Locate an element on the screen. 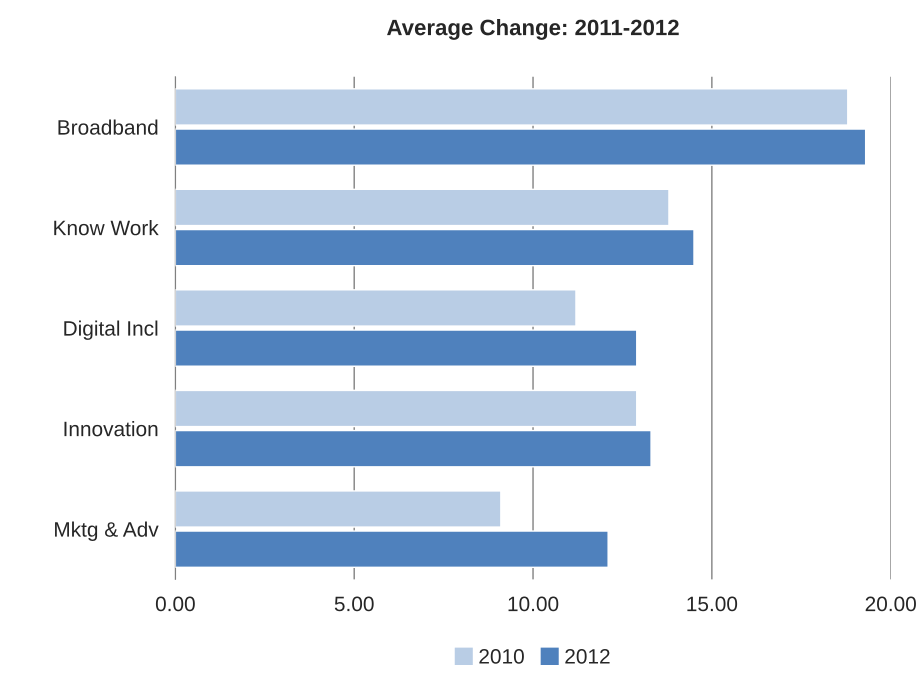  legend-label: 2010 is located at coordinates (501, 656).